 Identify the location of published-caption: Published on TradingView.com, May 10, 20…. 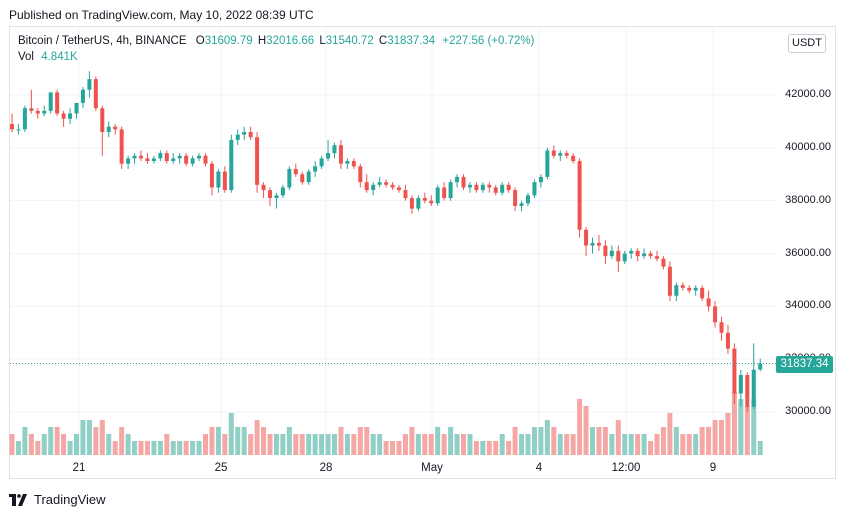
(161, 15).